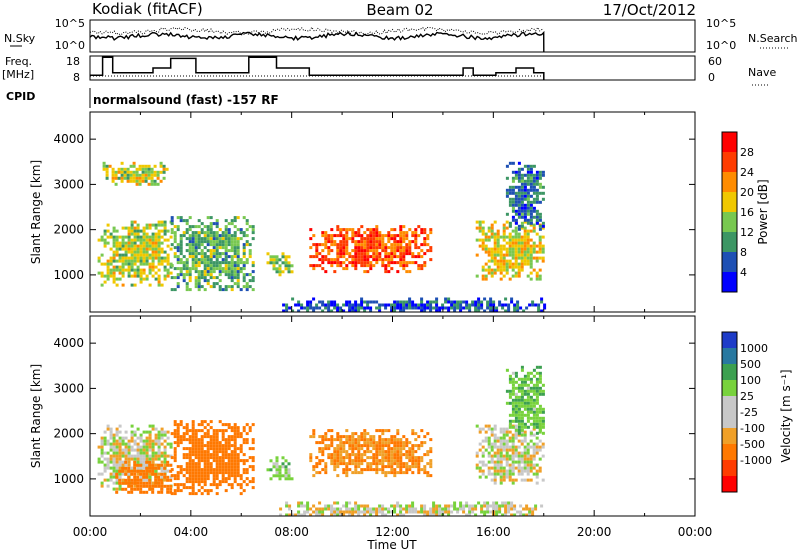 The image size is (800, 554). What do you see at coordinates (191, 532) in the screenshot?
I see `x-tick-label: 04:00` at bounding box center [191, 532].